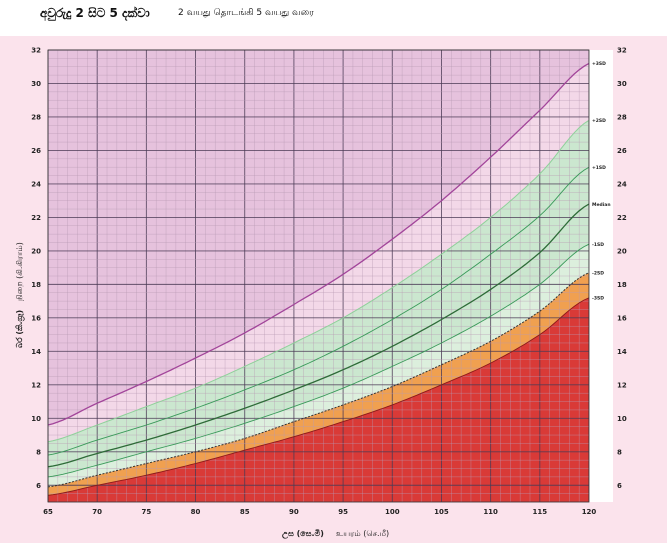 The width and height of the screenshot is (667, 543). Describe the element at coordinates (36, 117) in the screenshot. I see `y-tick-label-left: 28` at that location.